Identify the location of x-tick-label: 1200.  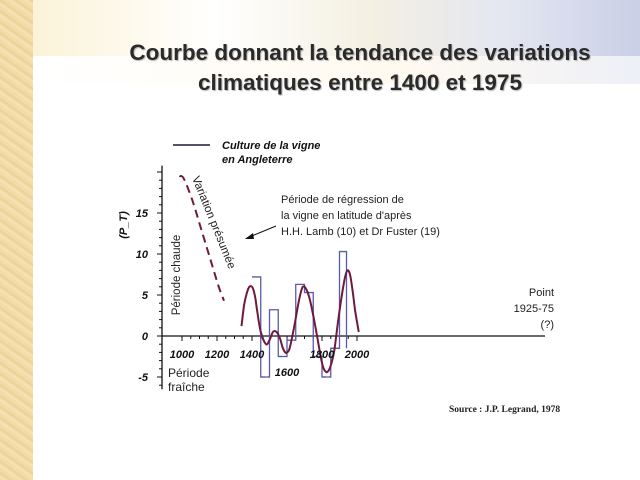
(217, 355).